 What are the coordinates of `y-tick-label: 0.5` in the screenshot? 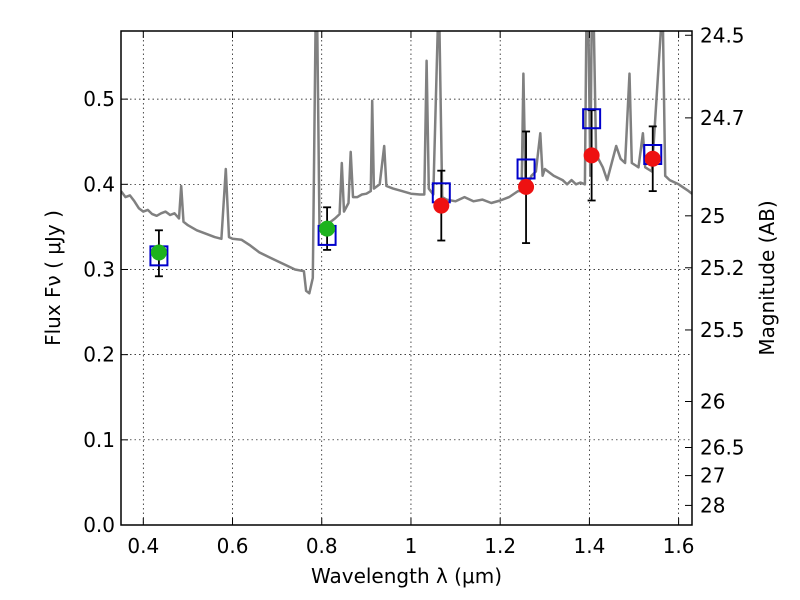 It's located at (99, 99).